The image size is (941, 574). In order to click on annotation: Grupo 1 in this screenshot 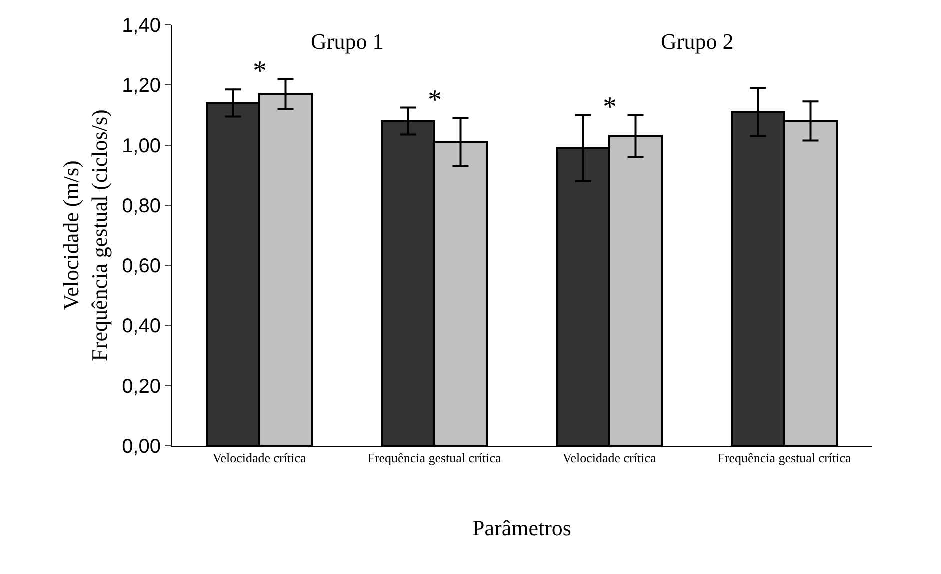, I will do `click(347, 41)`.